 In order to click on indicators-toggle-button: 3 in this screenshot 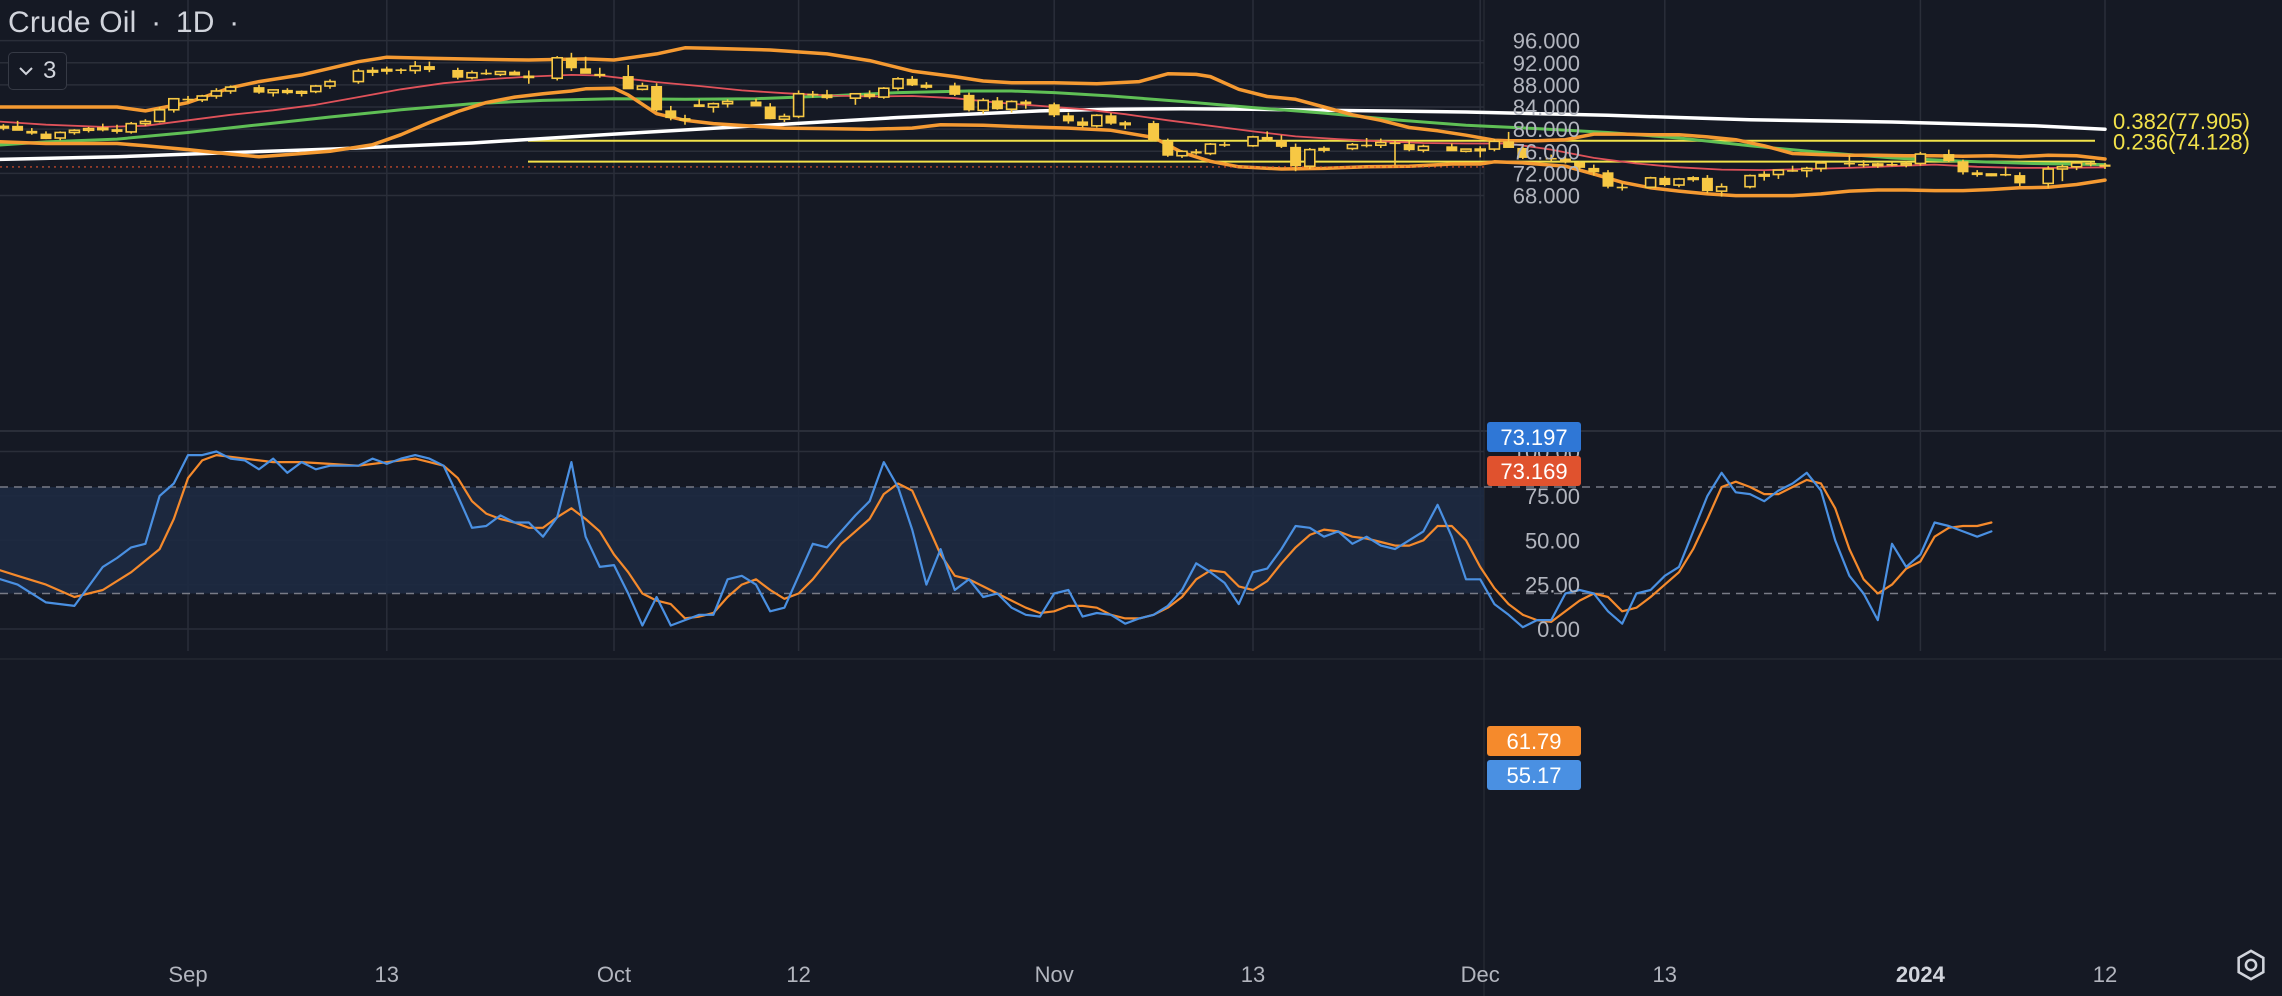, I will do `click(38, 71)`.